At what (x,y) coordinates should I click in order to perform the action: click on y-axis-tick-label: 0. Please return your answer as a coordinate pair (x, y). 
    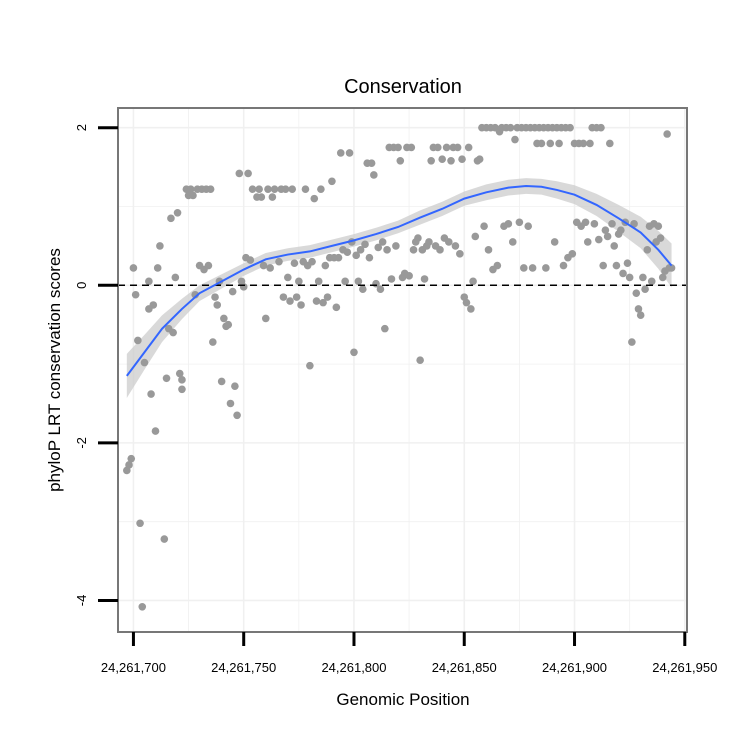
    Looking at the image, I should click on (81, 285).